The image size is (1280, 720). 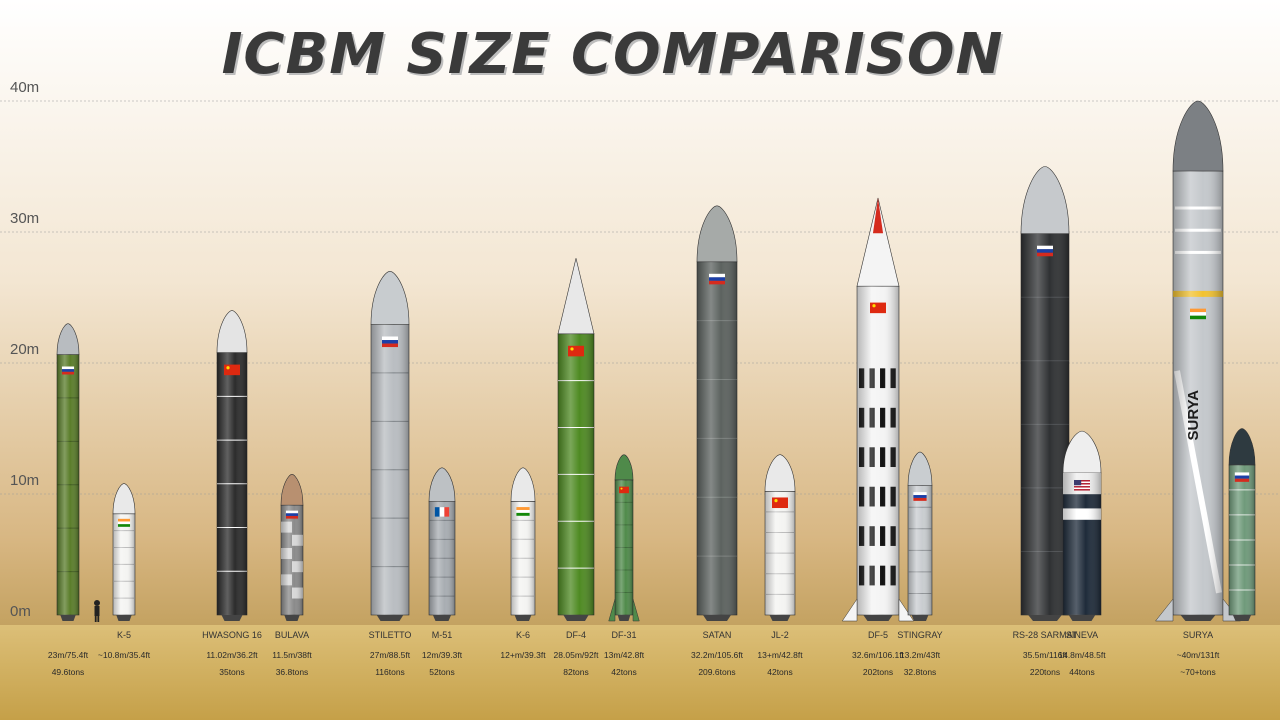 What do you see at coordinates (1164, 610) in the screenshot?
I see `missile-fin` at bounding box center [1164, 610].